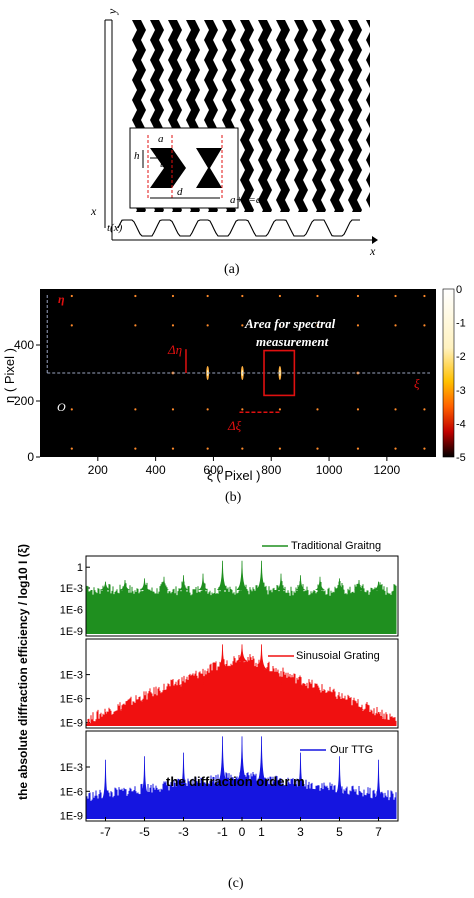  Describe the element at coordinates (417, 383) in the screenshot. I see `xi-marker: ξ` at that location.